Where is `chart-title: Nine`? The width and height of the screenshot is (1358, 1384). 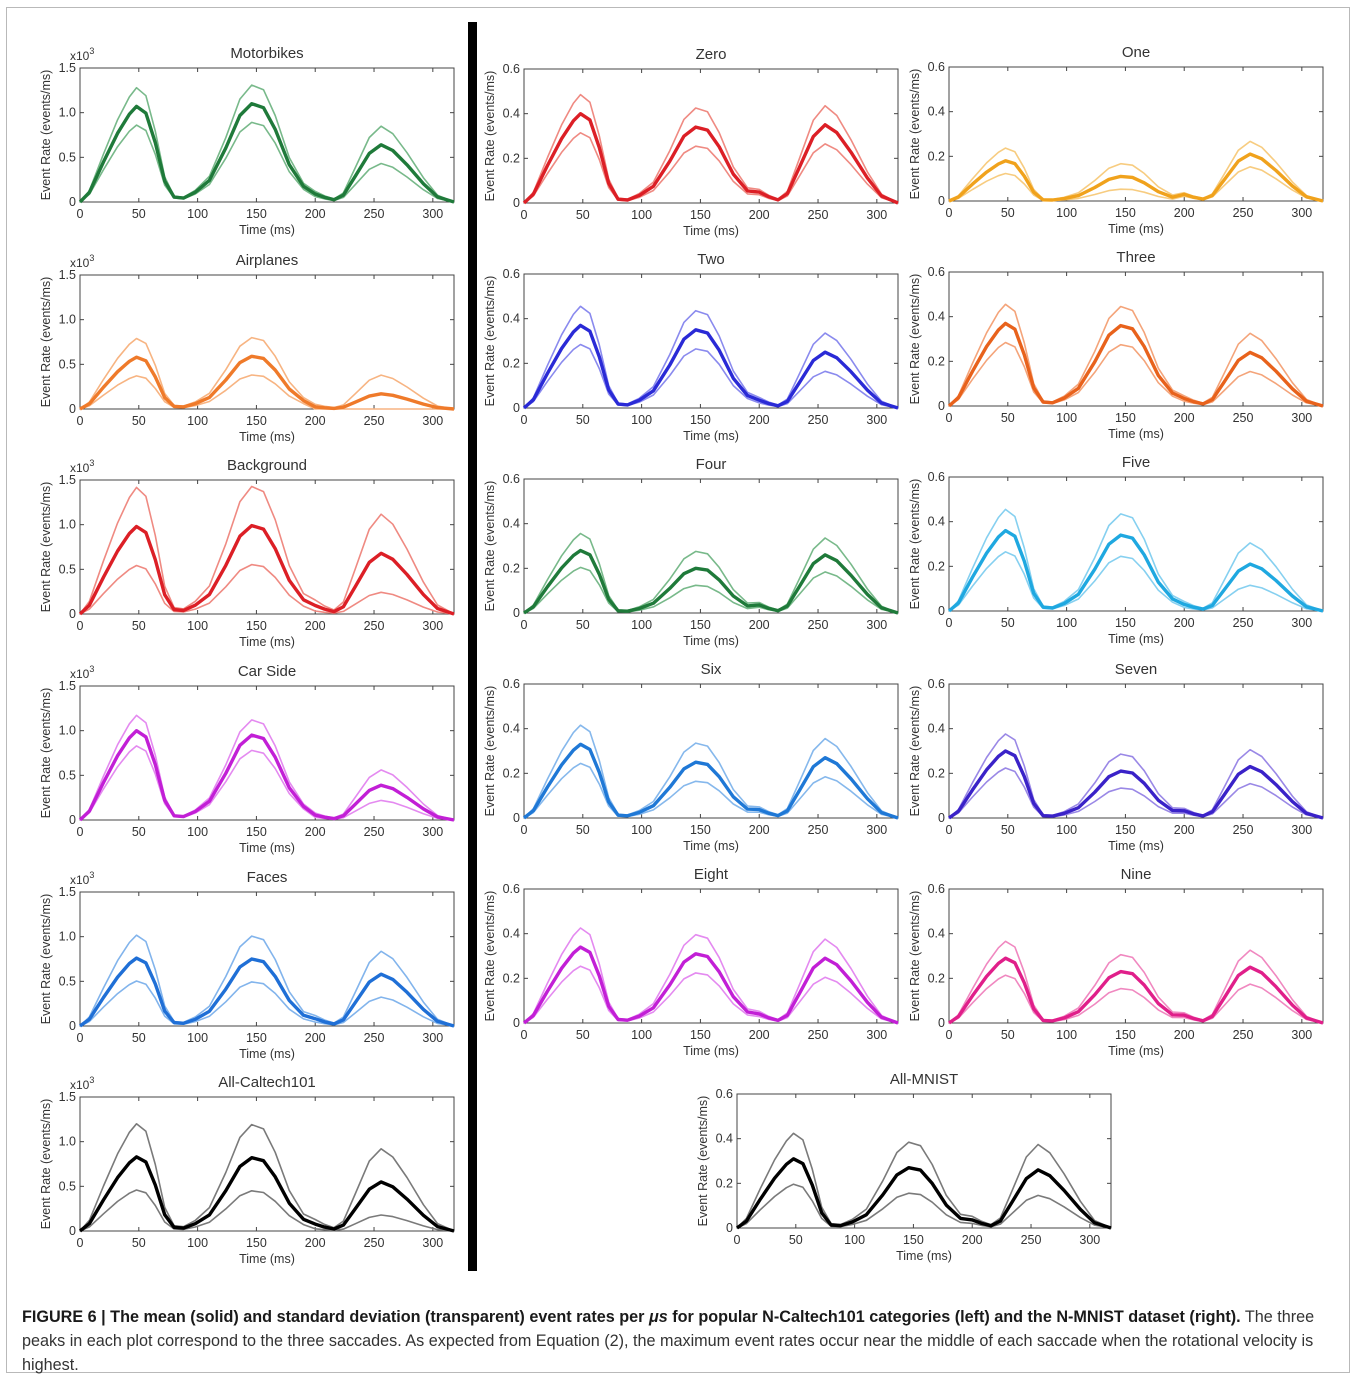 chart-title: Nine is located at coordinates (1136, 874).